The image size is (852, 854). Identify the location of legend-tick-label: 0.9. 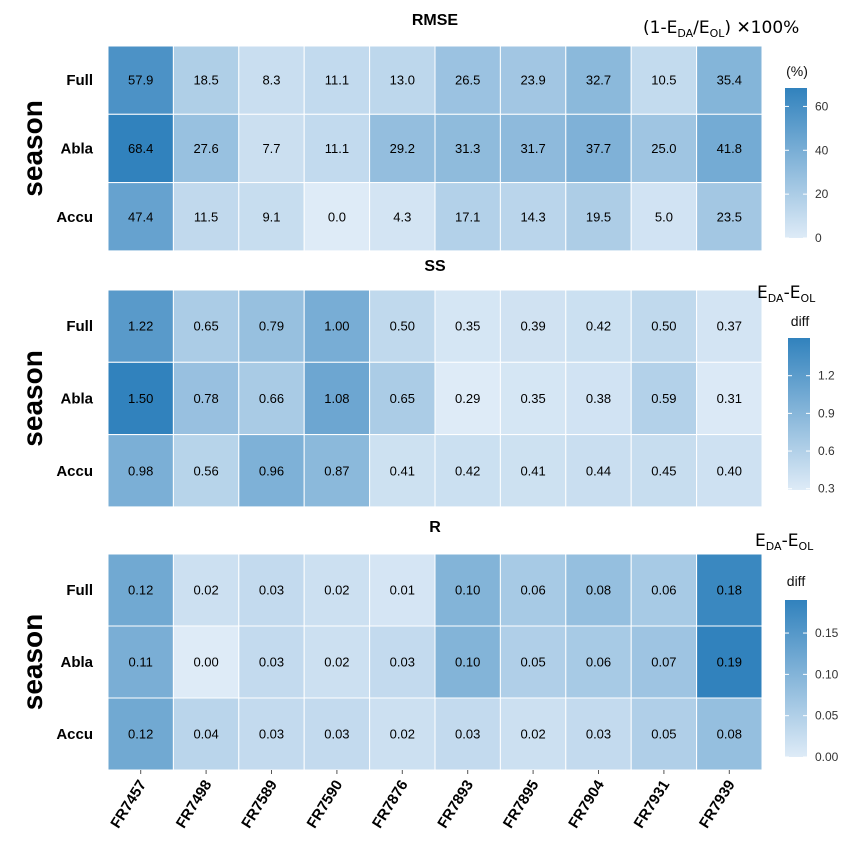
(826, 413).